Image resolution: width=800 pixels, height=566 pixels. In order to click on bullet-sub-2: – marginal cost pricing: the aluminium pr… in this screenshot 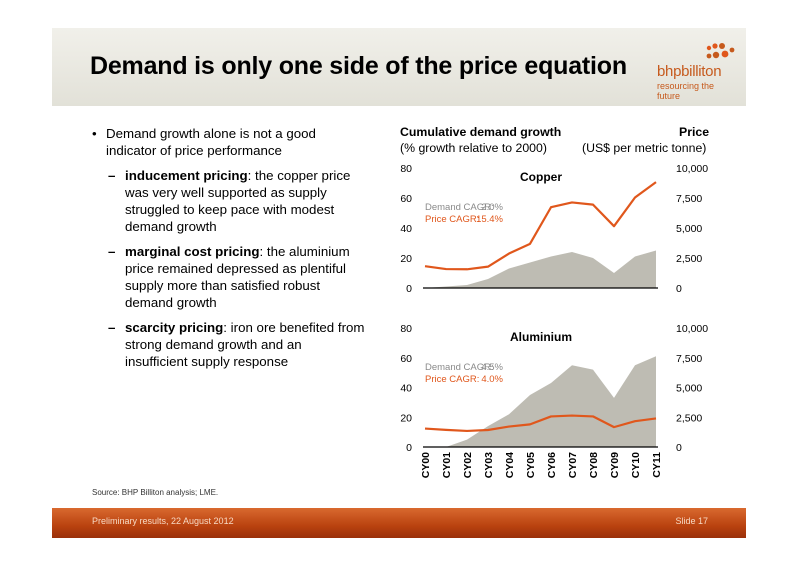, I will do `click(229, 277)`.